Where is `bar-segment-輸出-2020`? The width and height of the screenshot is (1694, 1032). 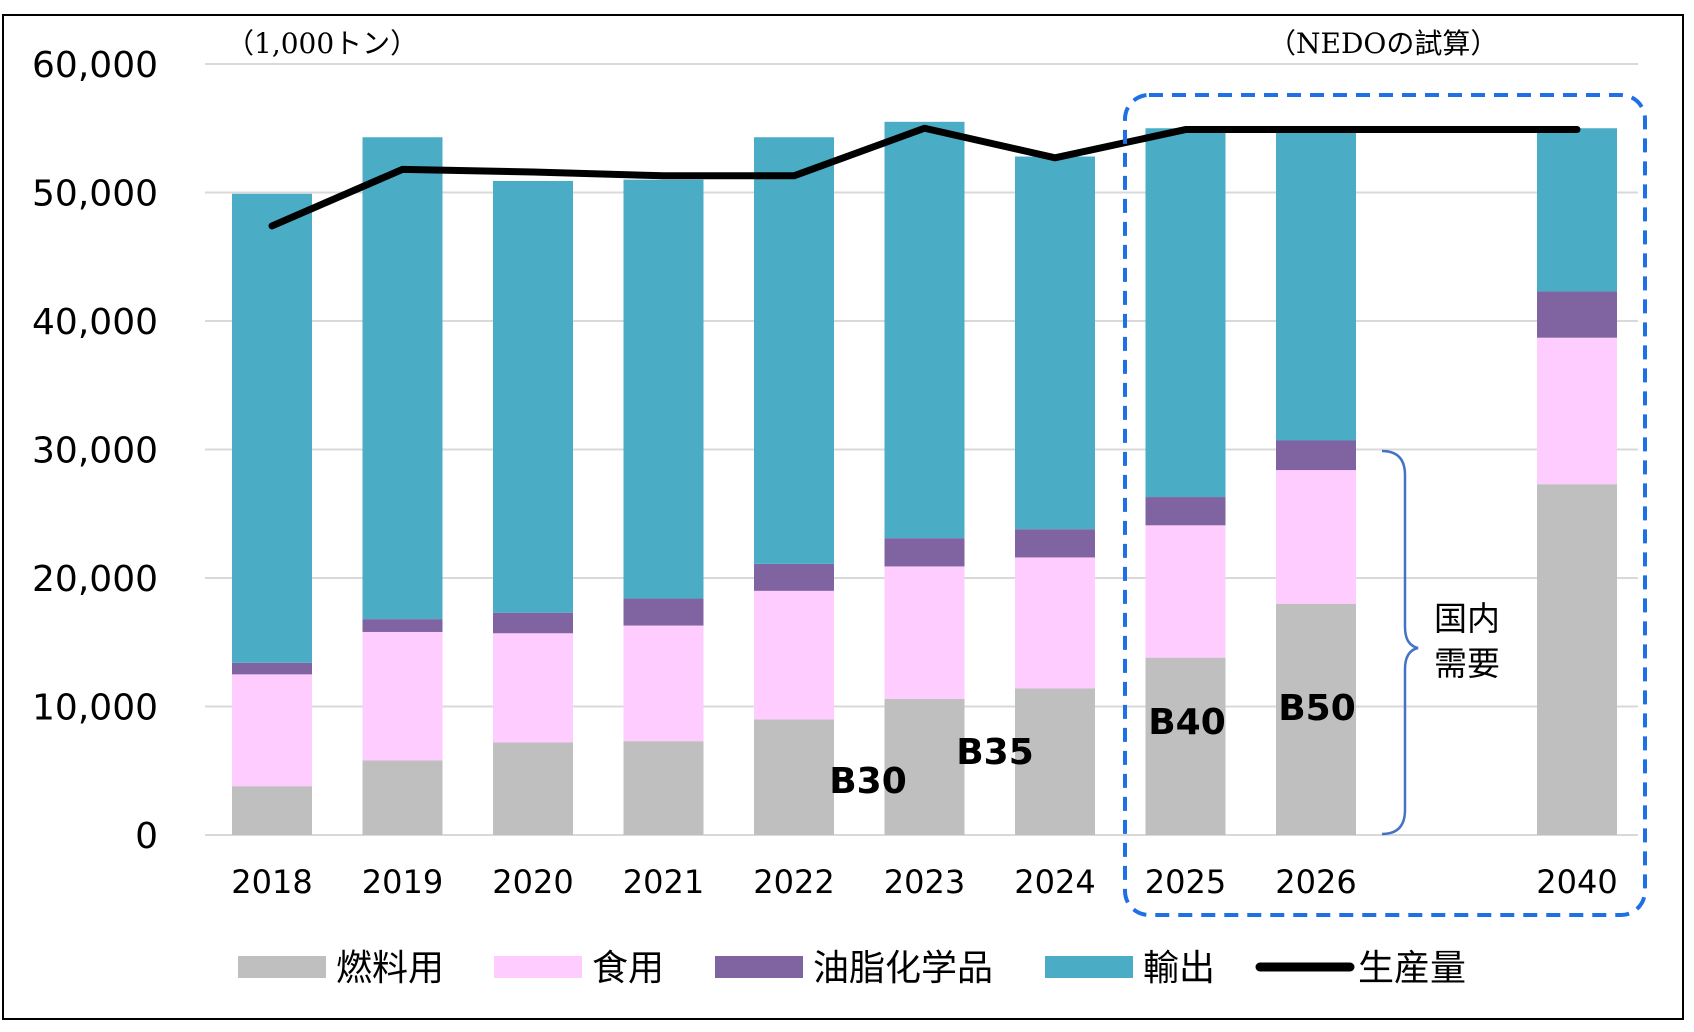
bar-segment-輸出-2020 is located at coordinates (533, 396).